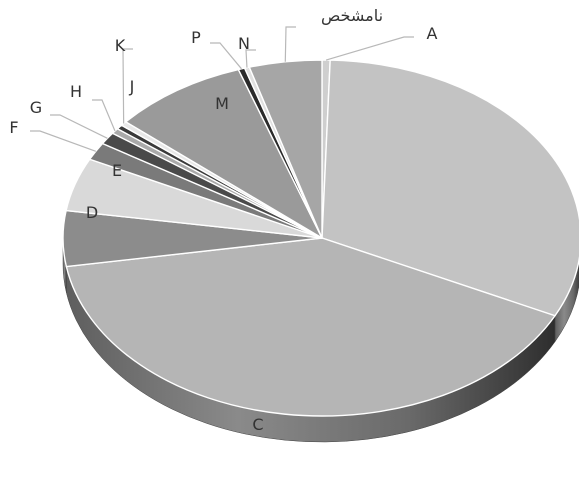 The height and width of the screenshot is (493, 579). I want to click on slice-label-13: نامشخص, so click(352, 16).